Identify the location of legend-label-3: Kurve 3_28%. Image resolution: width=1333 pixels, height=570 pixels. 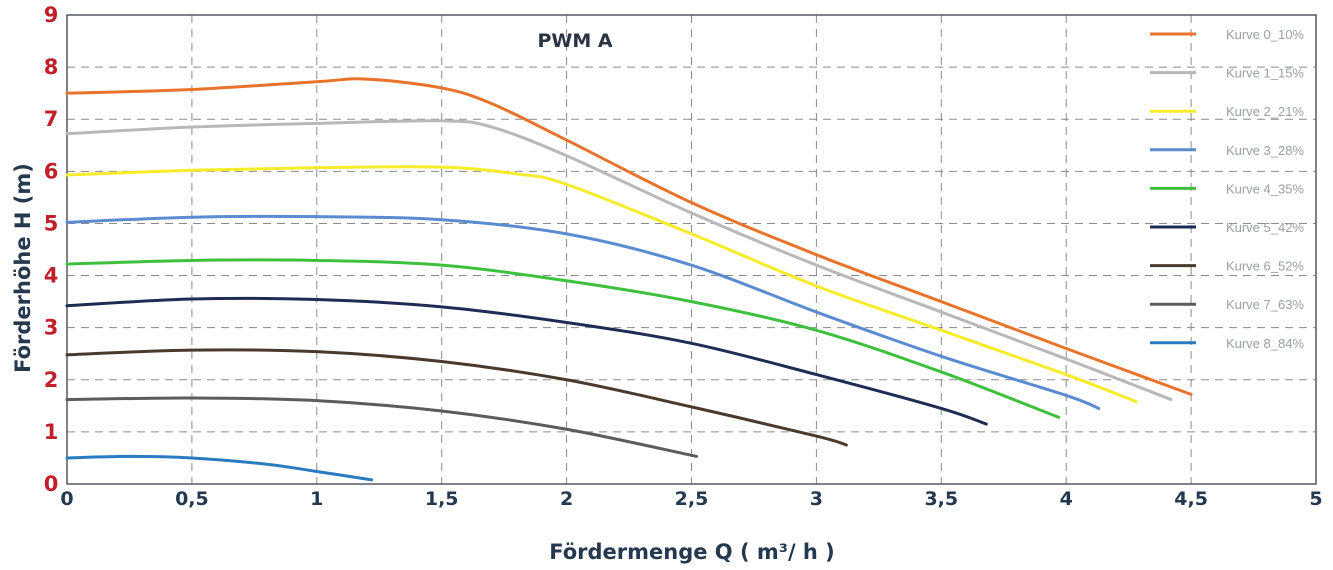
(1265, 150).